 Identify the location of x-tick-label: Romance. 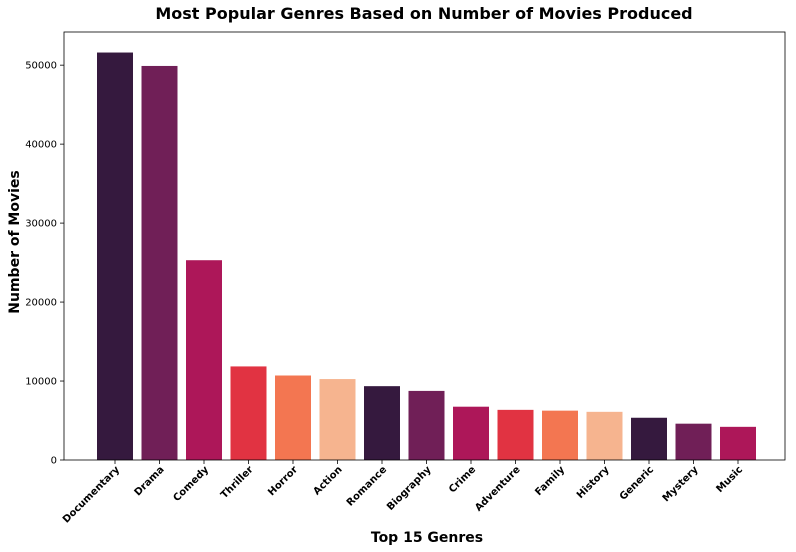
(367, 486).